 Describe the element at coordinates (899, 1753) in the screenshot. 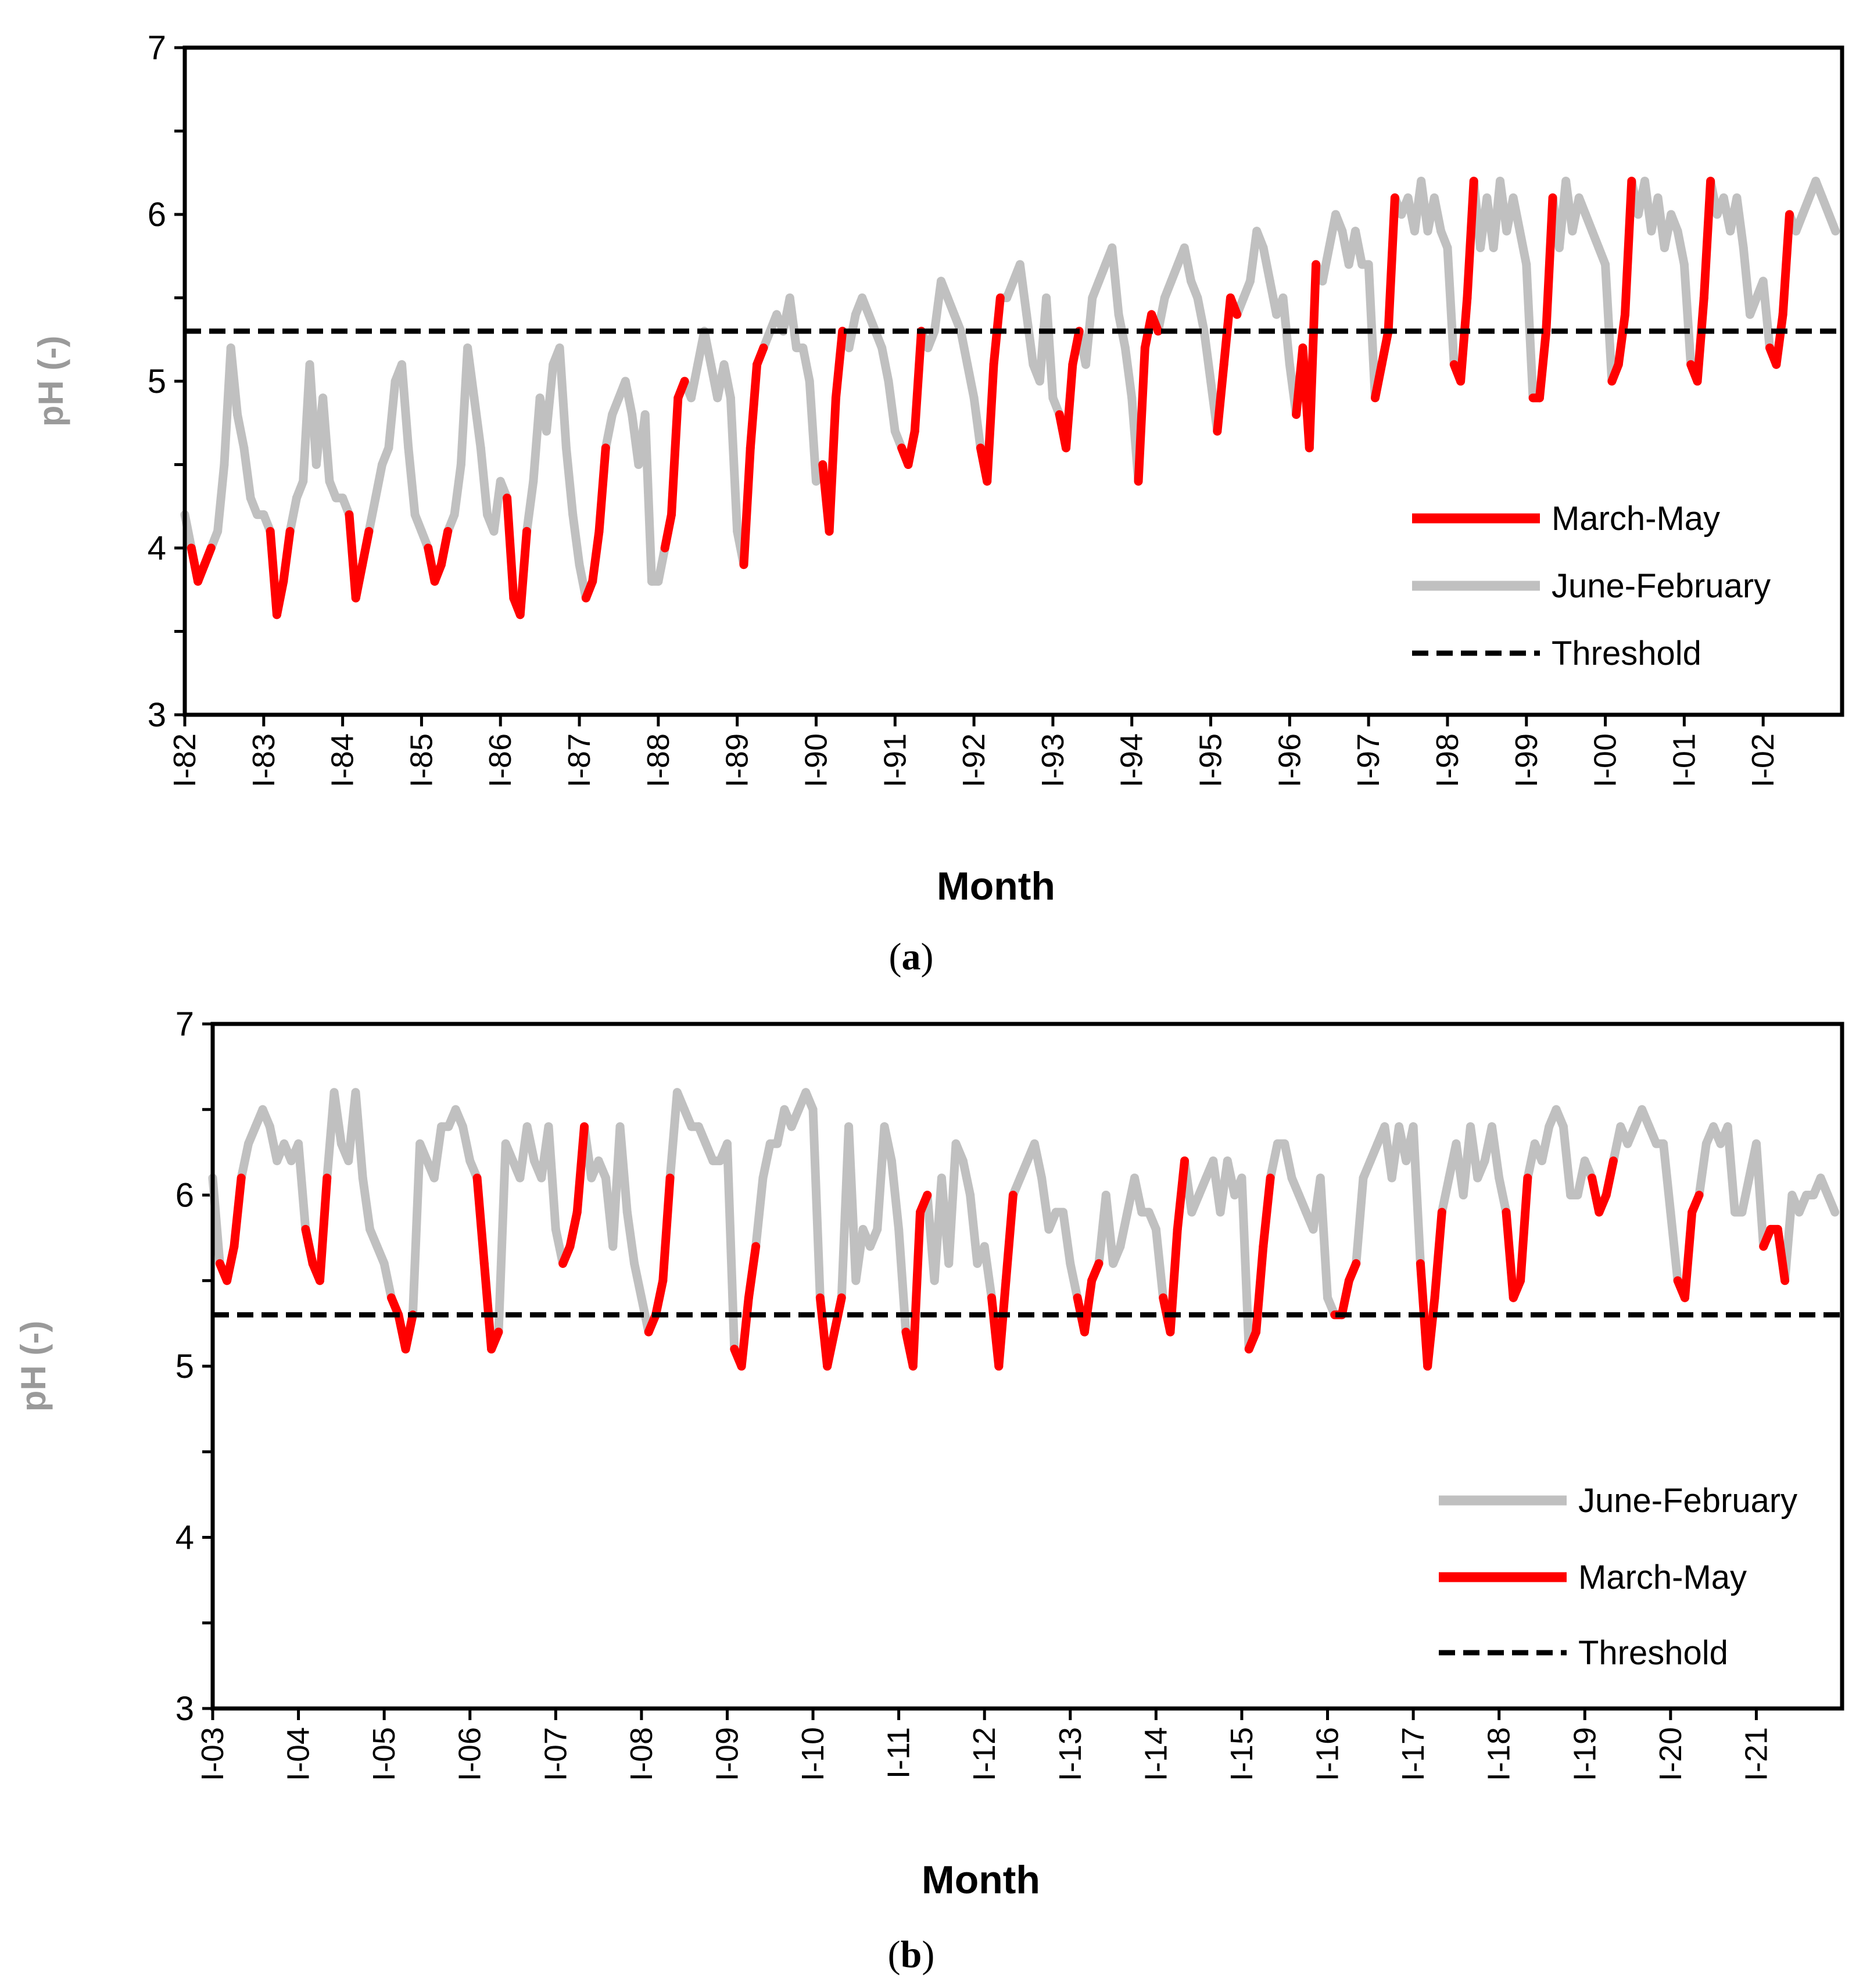

I see `x-tick-label: I-11` at that location.